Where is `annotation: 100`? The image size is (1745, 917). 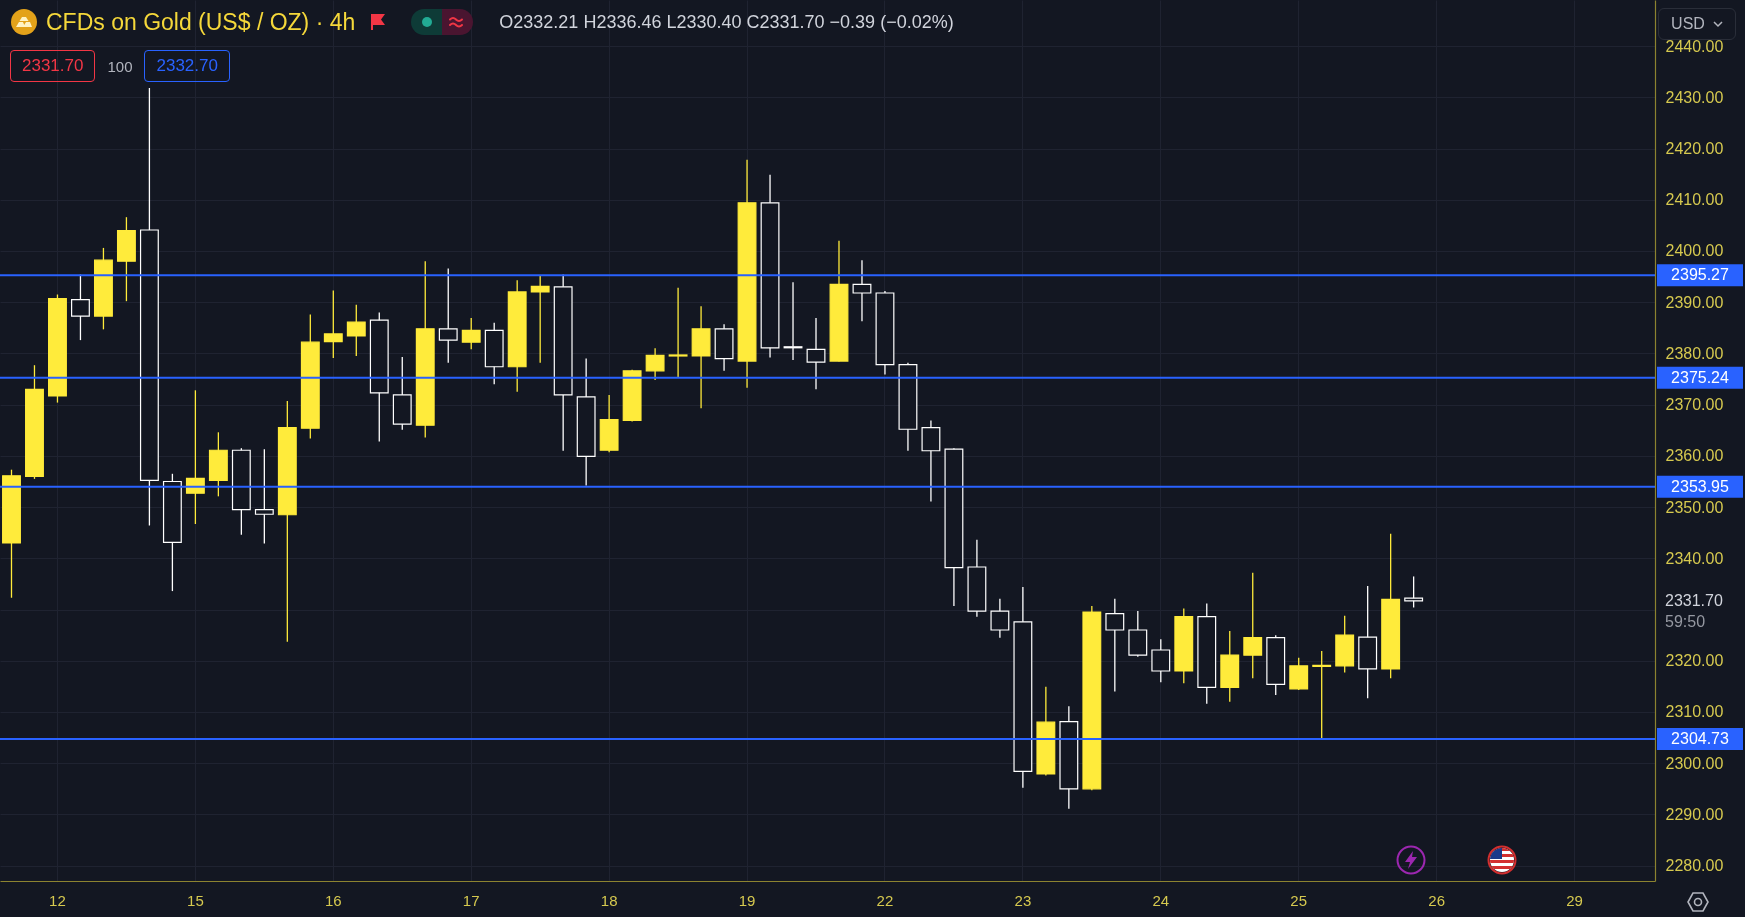 annotation: 100 is located at coordinates (120, 66).